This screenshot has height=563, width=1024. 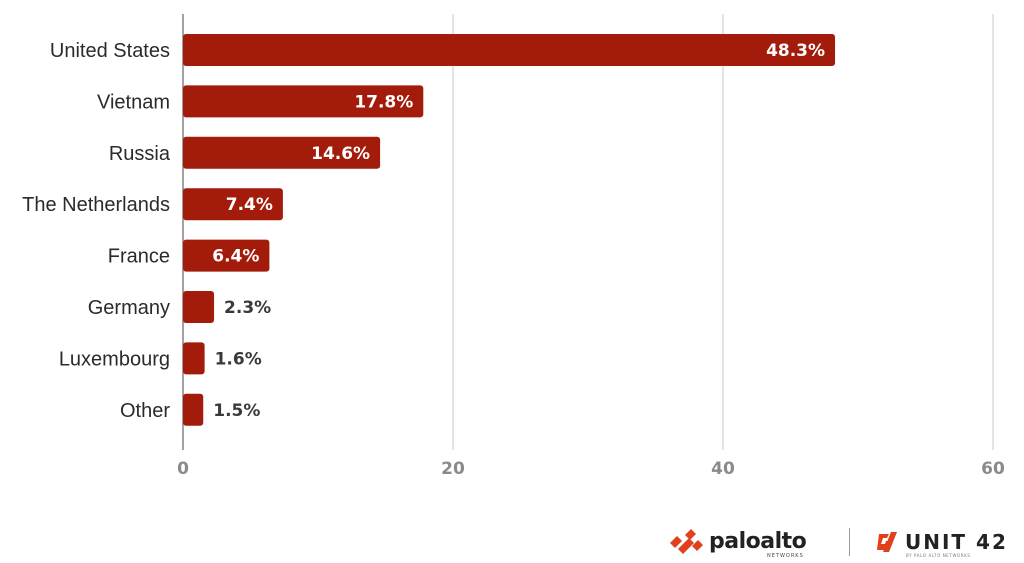 What do you see at coordinates (383, 102) in the screenshot?
I see `data-label: 17.8%` at bounding box center [383, 102].